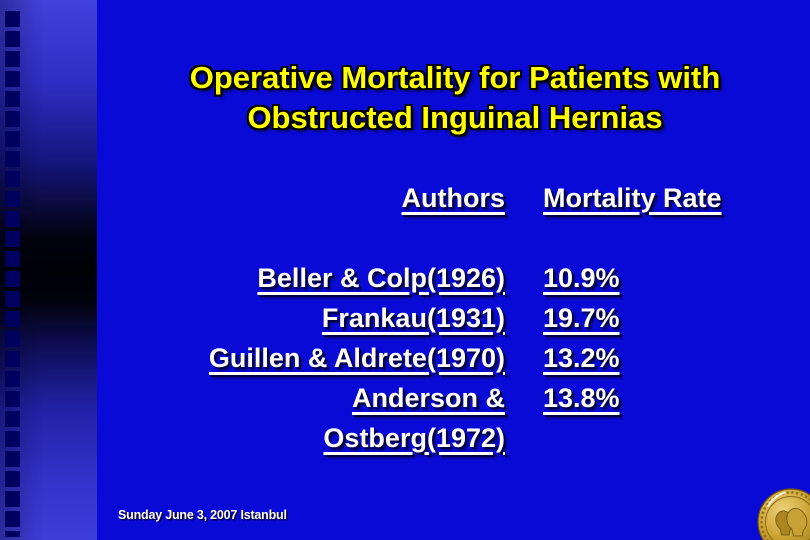 The width and height of the screenshot is (810, 540). I want to click on rate-cell: 13.8%, so click(581, 398).